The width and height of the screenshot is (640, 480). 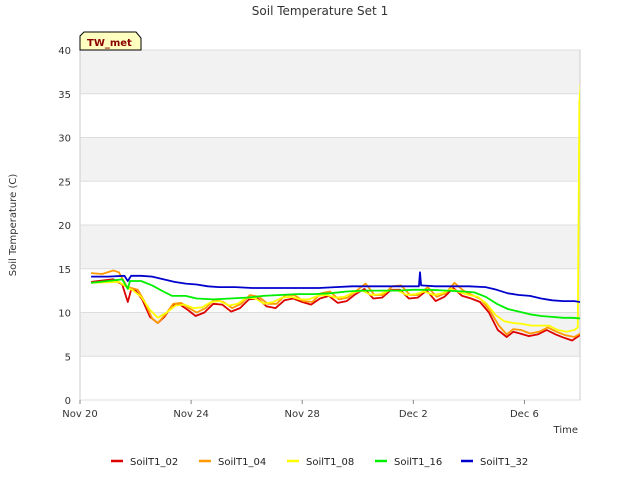 What do you see at coordinates (330, 462) in the screenshot?
I see `legend-label: SoilT1_08` at bounding box center [330, 462].